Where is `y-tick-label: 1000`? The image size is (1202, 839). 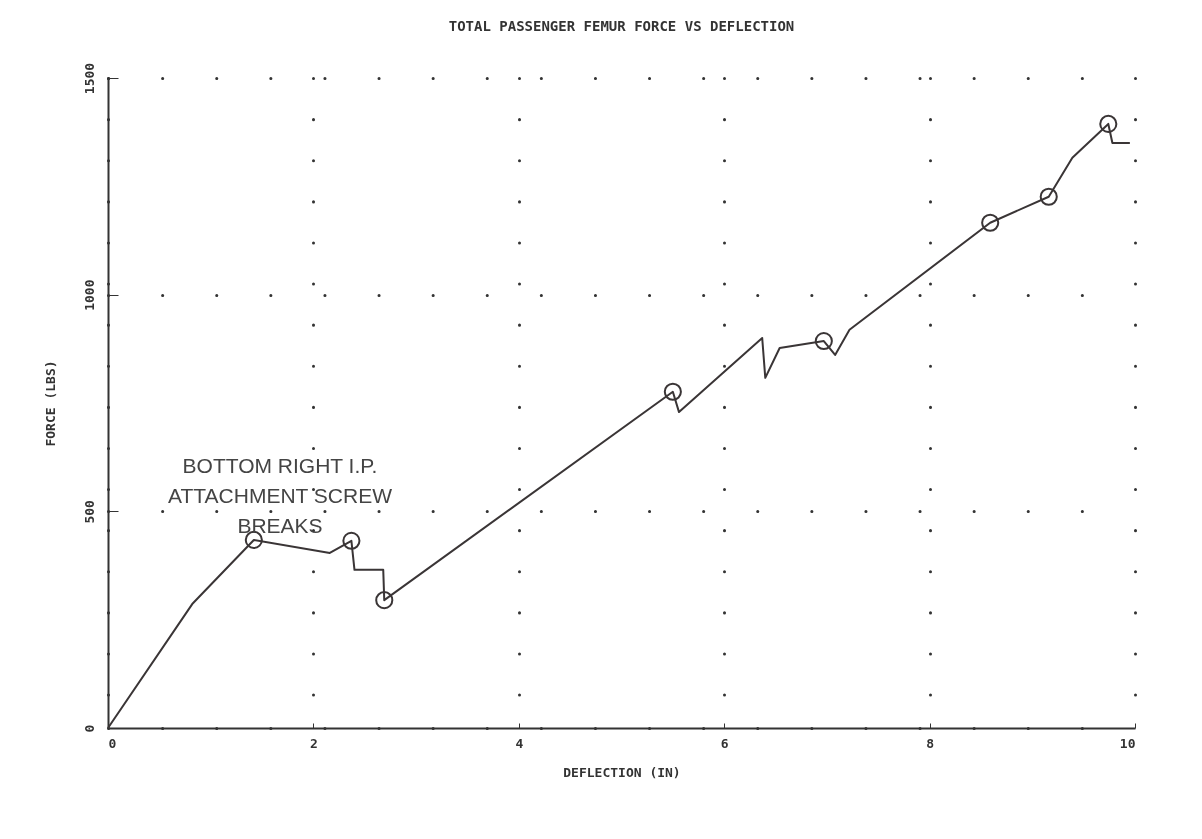 y-tick-label: 1000 is located at coordinates (89, 295).